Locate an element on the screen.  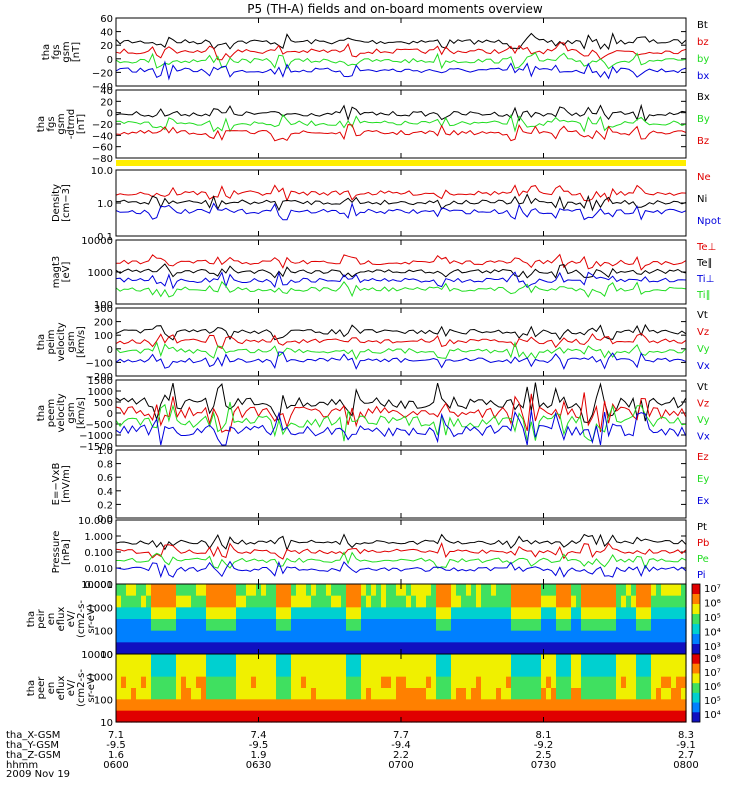
colorbar-label: 10⁵ is located at coordinates (712, 701).